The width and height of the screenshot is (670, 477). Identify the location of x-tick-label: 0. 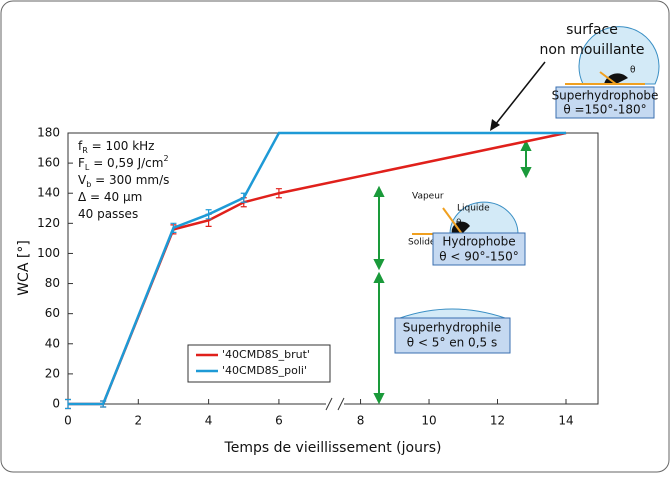
(68, 421).